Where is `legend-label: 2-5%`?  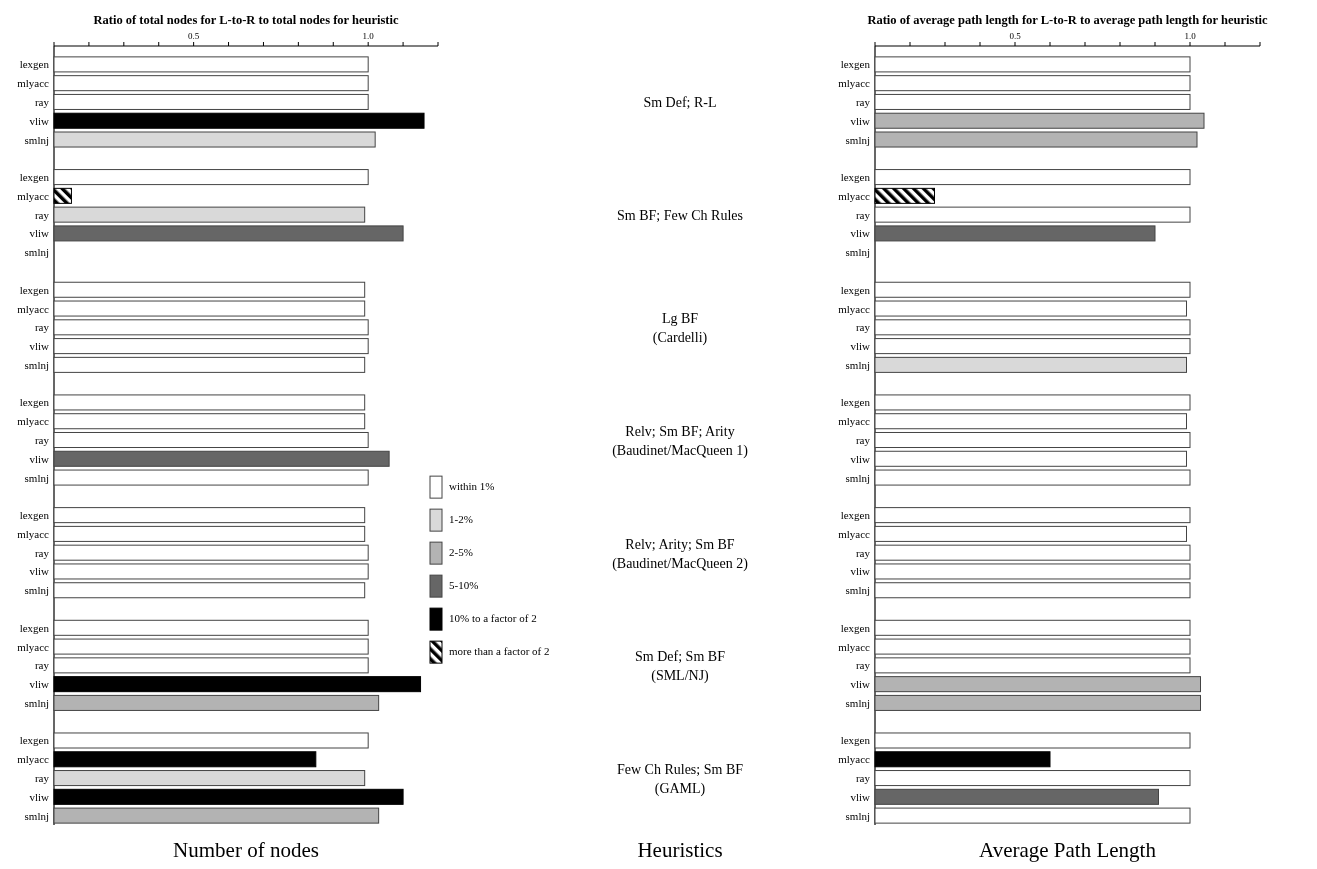 legend-label: 2-5% is located at coordinates (461, 552).